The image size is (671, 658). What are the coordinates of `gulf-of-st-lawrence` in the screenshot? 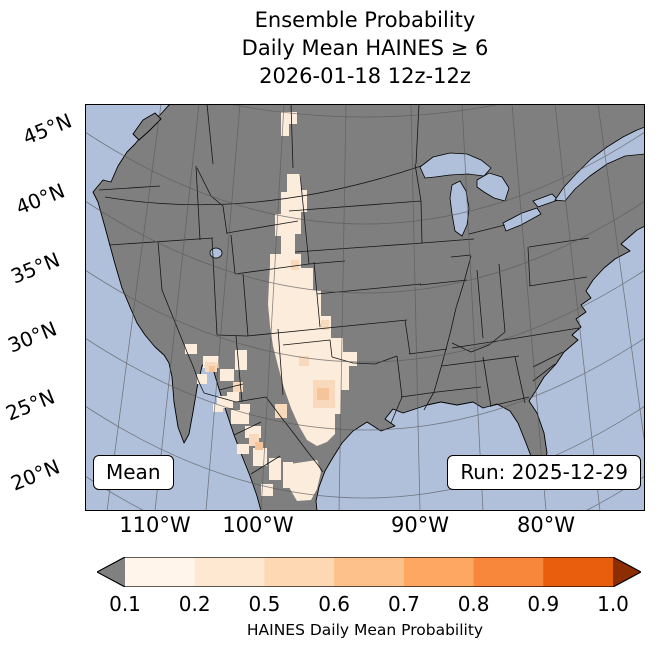 It's located at (599, 164).